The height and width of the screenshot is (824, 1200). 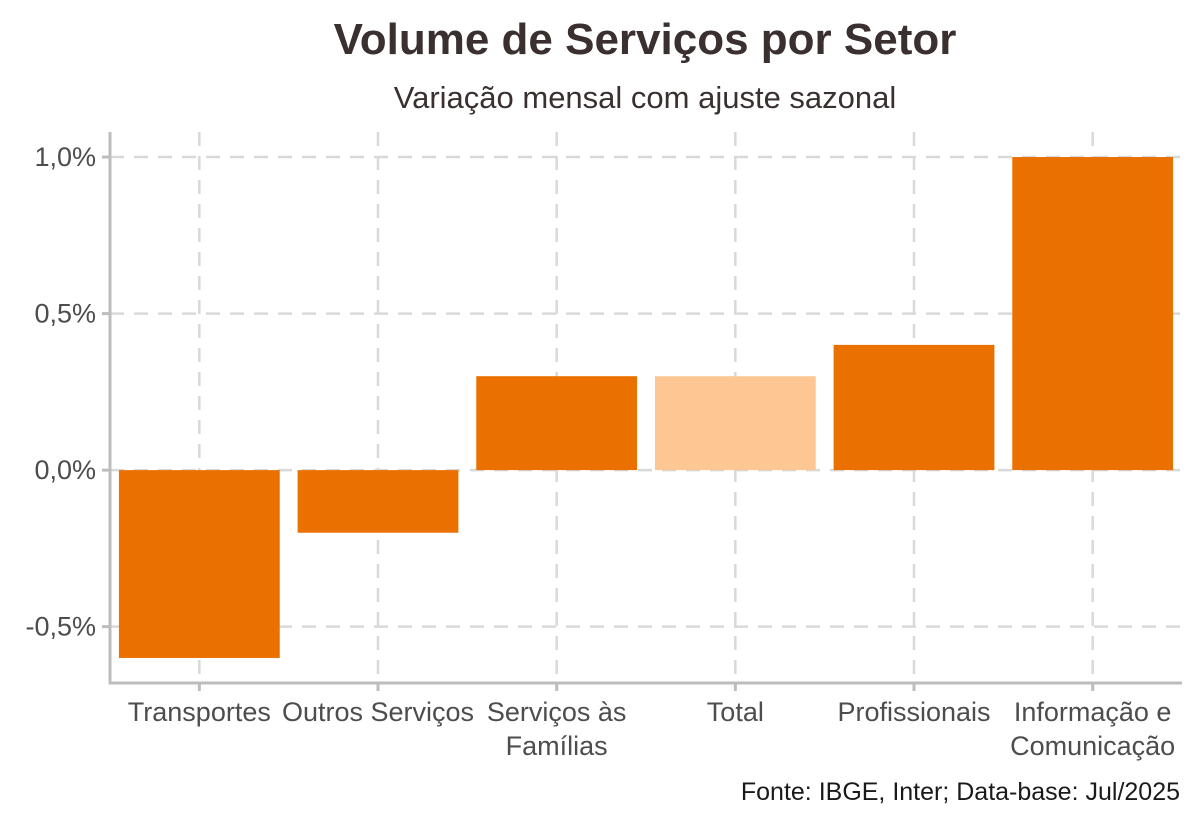 I want to click on y-tick-label: 0,5%, so click(x=65, y=314).